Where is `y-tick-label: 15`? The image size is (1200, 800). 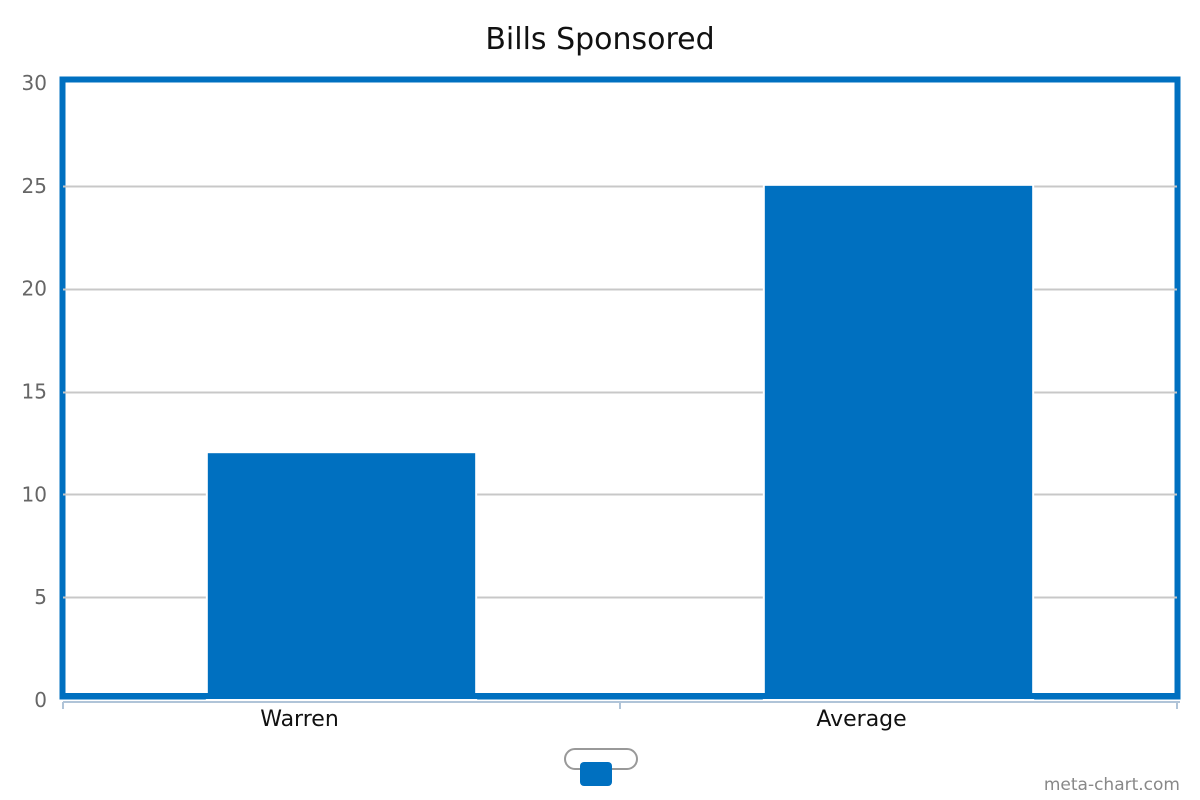 y-tick-label: 15 is located at coordinates (34, 392).